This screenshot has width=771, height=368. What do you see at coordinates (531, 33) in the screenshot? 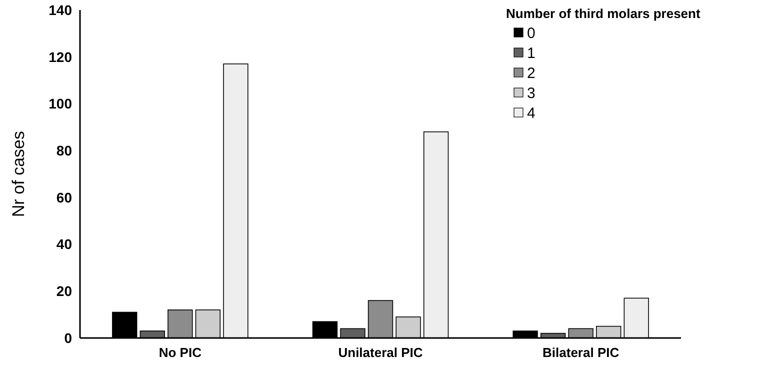
I see `legend-label: 0` at bounding box center [531, 33].